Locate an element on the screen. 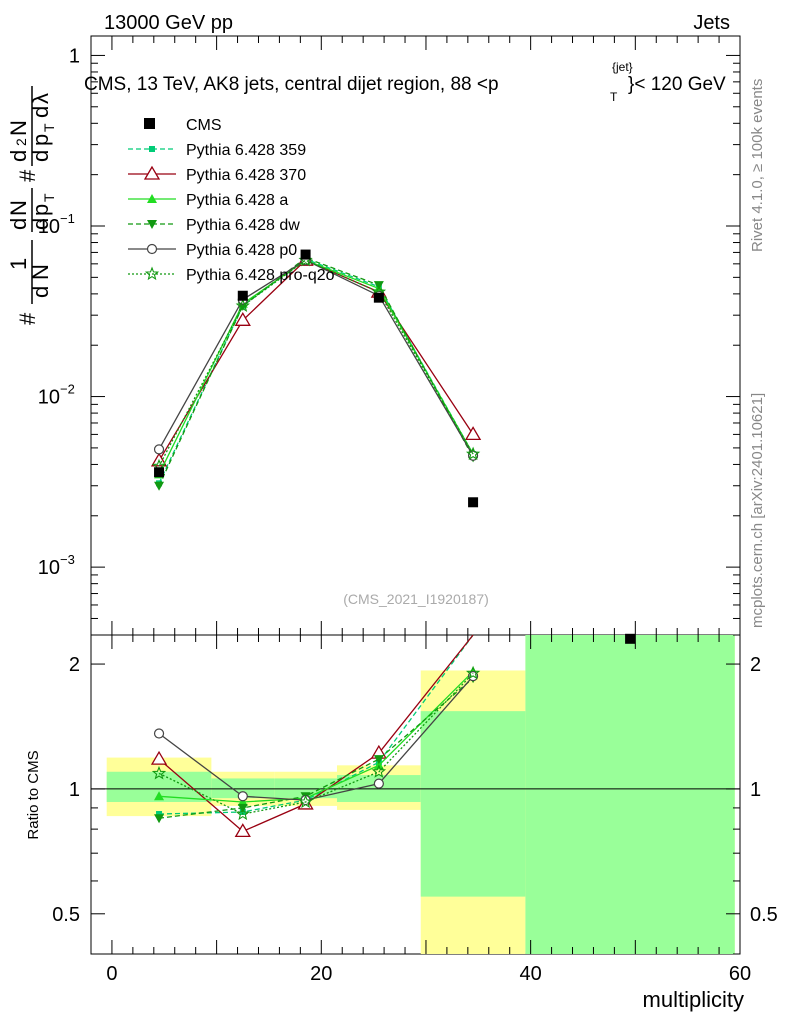 The image size is (786, 1024). ratio-series-lines is located at coordinates (315, 736).